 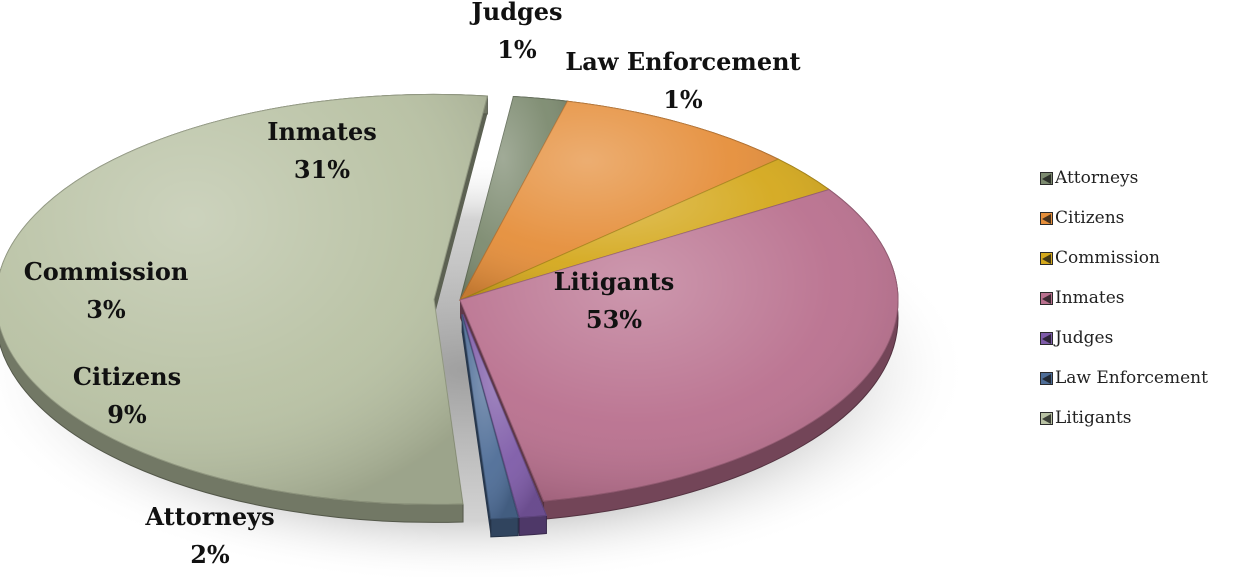 What do you see at coordinates (209, 516) in the screenshot?
I see `slice-label-attorneys: Attorneys` at bounding box center [209, 516].